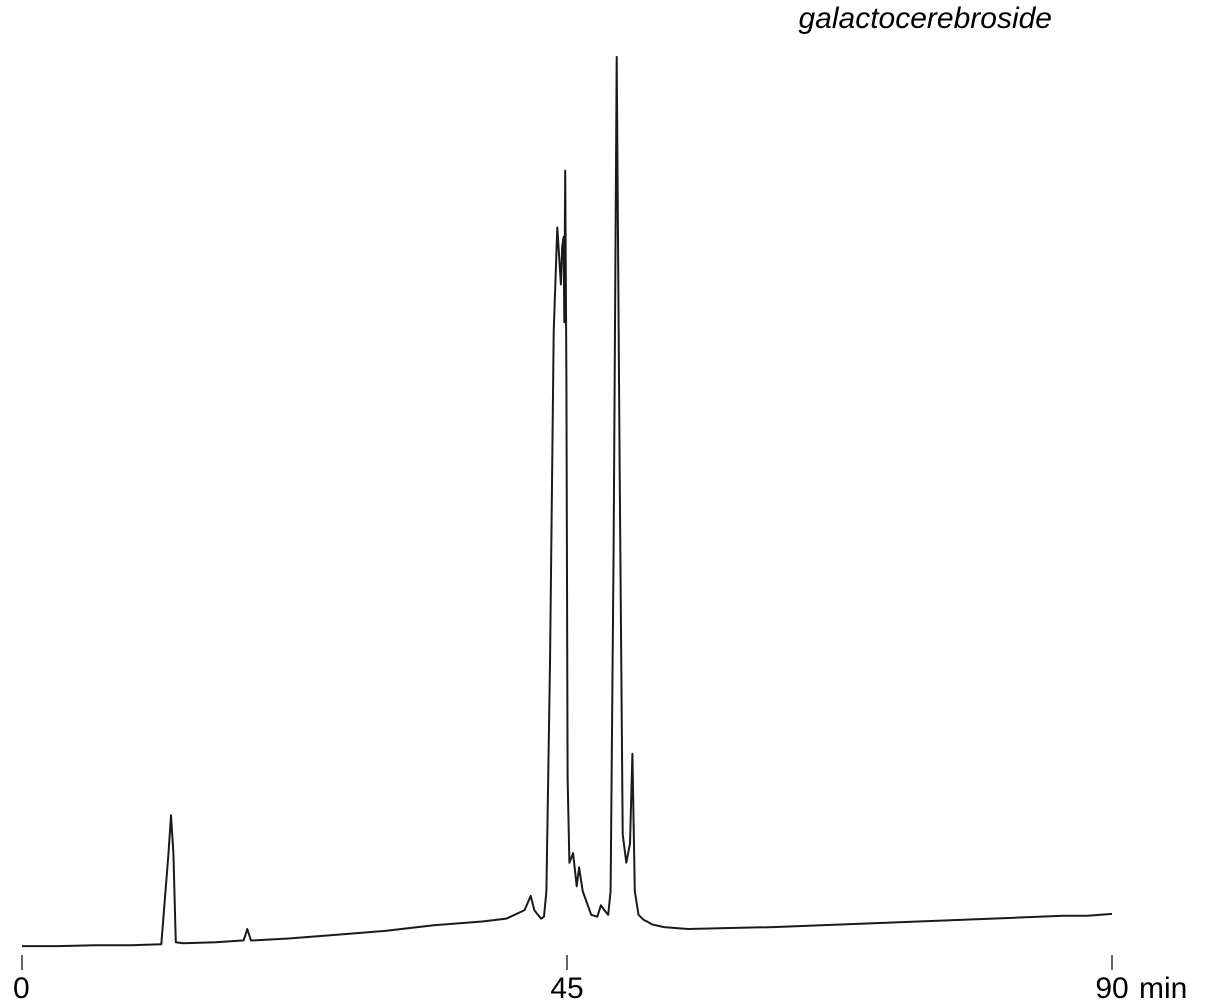  Describe the element at coordinates (1111, 988) in the screenshot. I see `x-tick-label-90: 90` at that location.